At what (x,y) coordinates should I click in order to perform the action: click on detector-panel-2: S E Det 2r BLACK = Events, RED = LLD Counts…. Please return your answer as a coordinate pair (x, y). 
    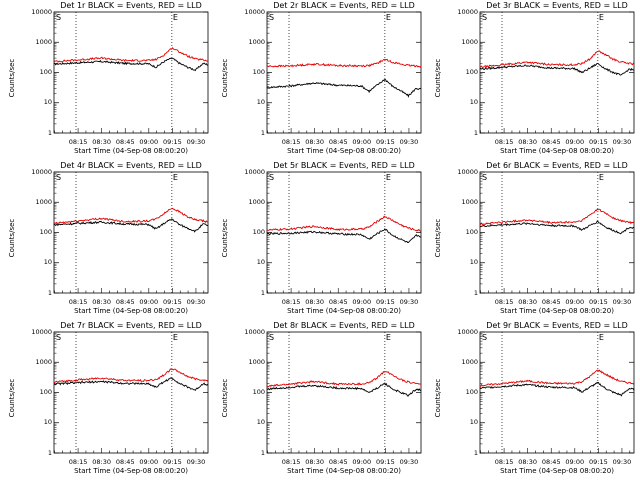
    Looking at the image, I should click on (319, 80).